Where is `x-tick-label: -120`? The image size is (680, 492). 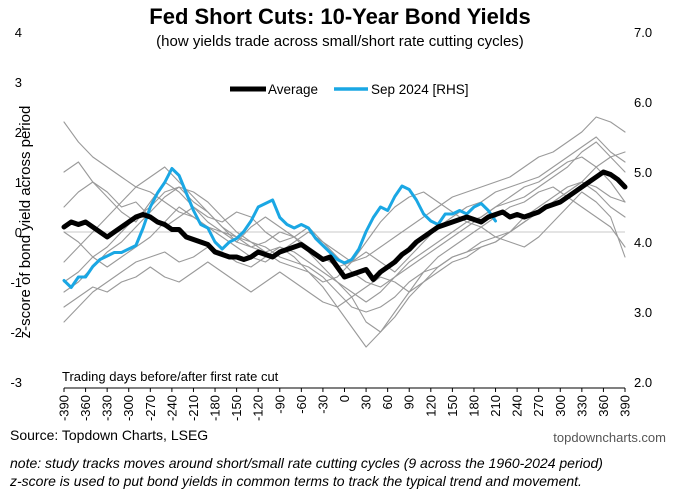
x-tick-label: -120 is located at coordinates (258, 408).